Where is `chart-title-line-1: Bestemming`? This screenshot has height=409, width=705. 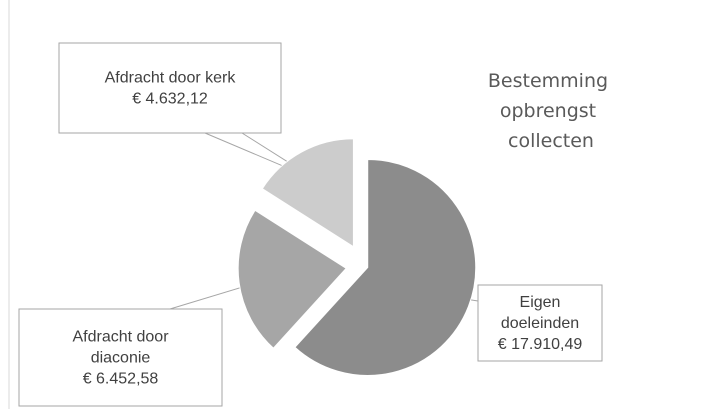 chart-title-line-1: Bestemming is located at coordinates (548, 81).